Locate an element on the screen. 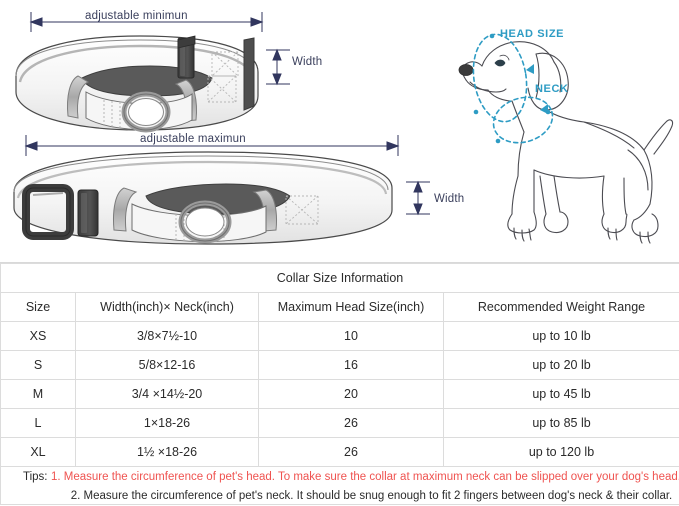 The height and width of the screenshot is (506, 679). cell-weight: up to 120 lb is located at coordinates (560, 452).